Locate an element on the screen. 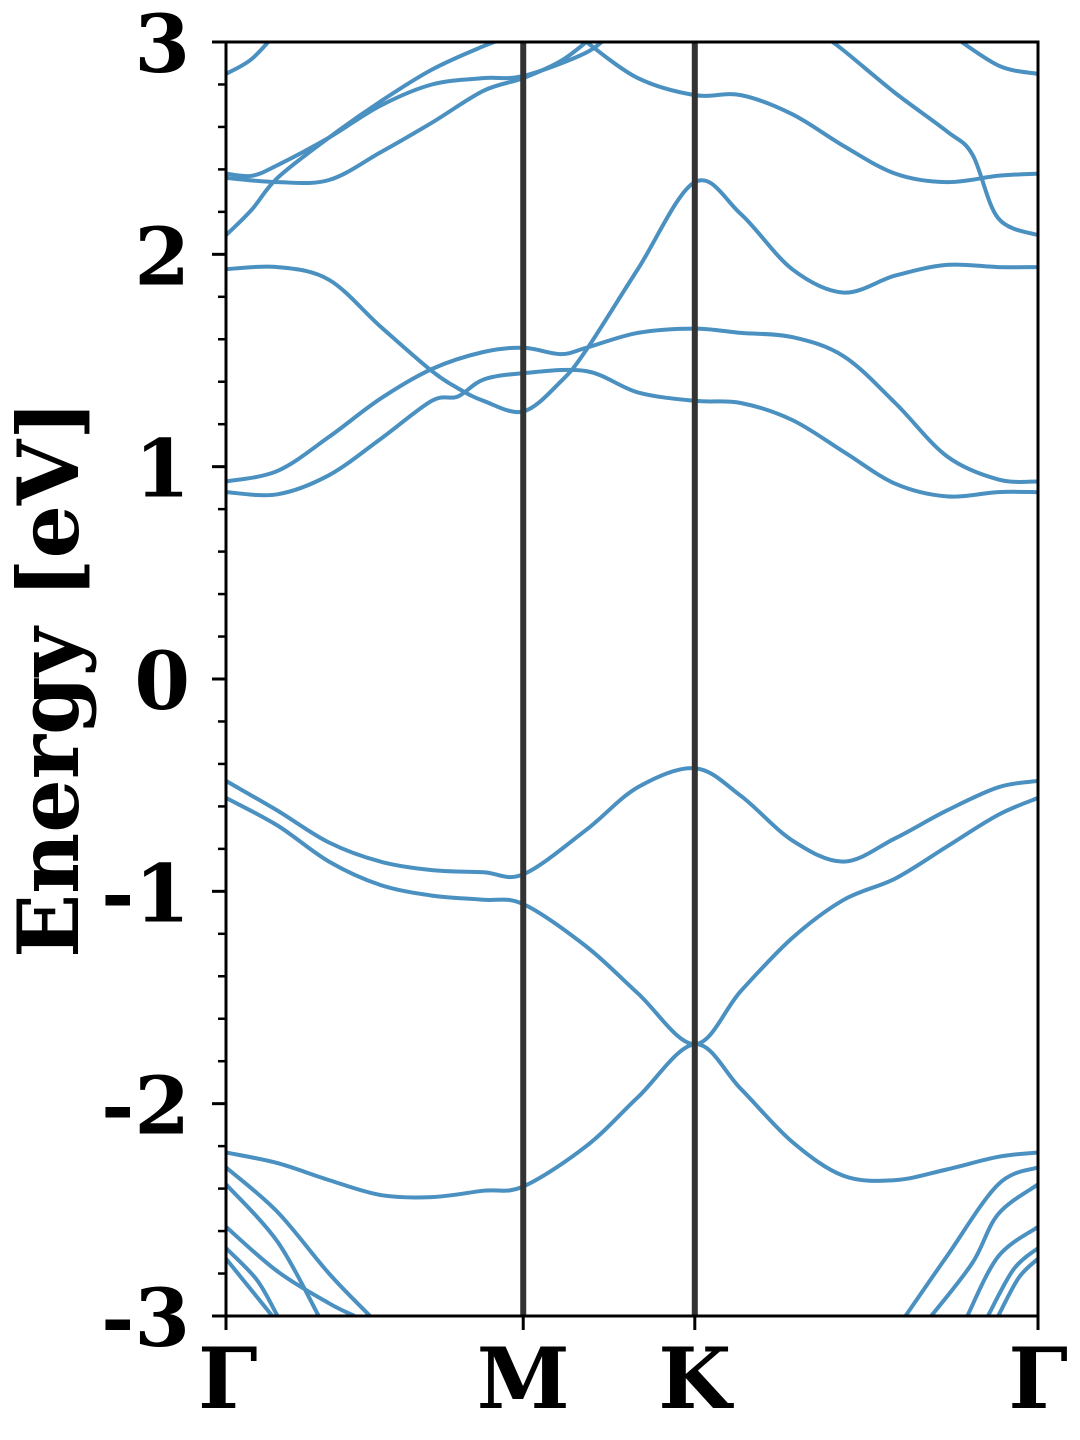  y-tick-label: 0 is located at coordinates (162, 681).